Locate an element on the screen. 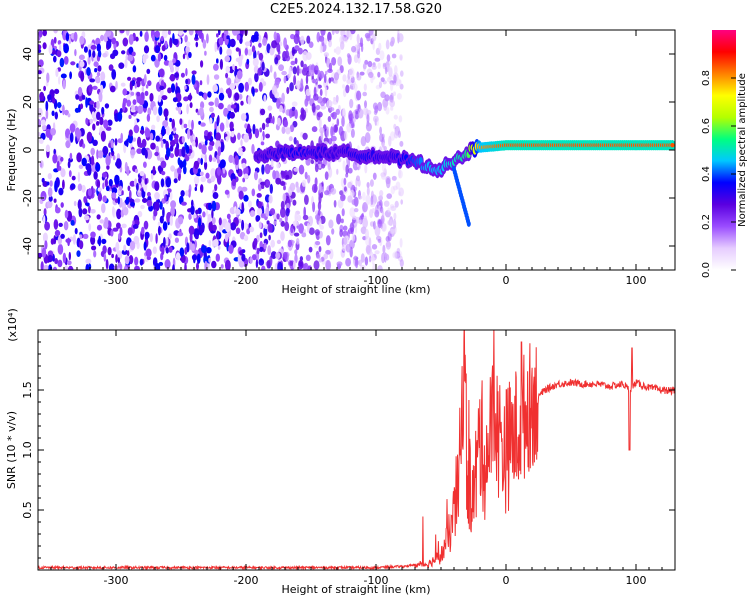 This screenshot has width=750, height=604. y-tick-label: 1.5 is located at coordinates (27, 390).